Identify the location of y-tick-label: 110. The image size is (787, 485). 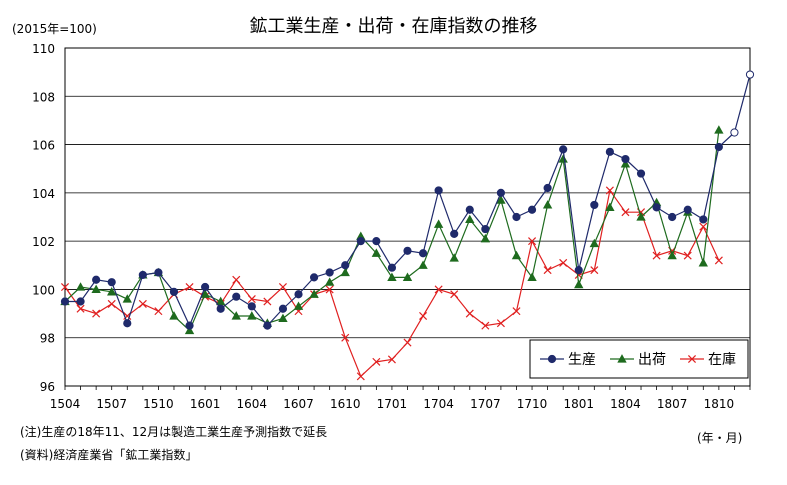
(43, 49).